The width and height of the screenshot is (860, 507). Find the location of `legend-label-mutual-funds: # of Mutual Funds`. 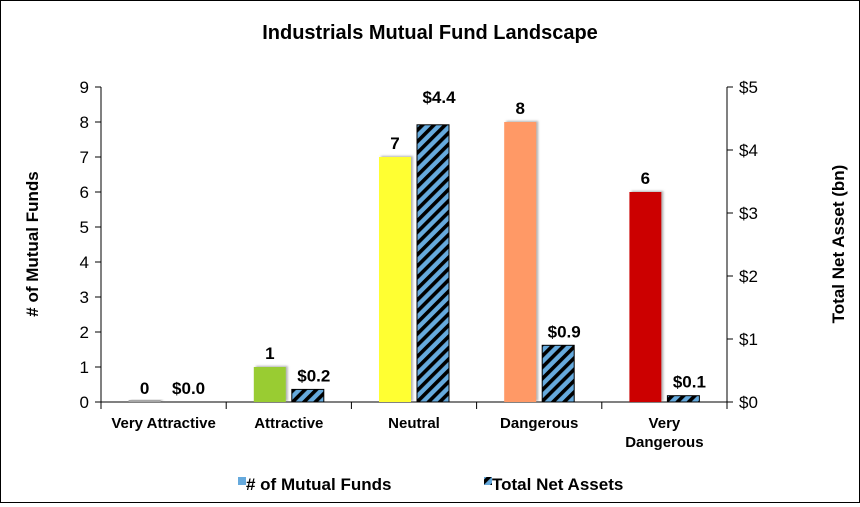

legend-label-mutual-funds: # of Mutual Funds is located at coordinates (318, 484).